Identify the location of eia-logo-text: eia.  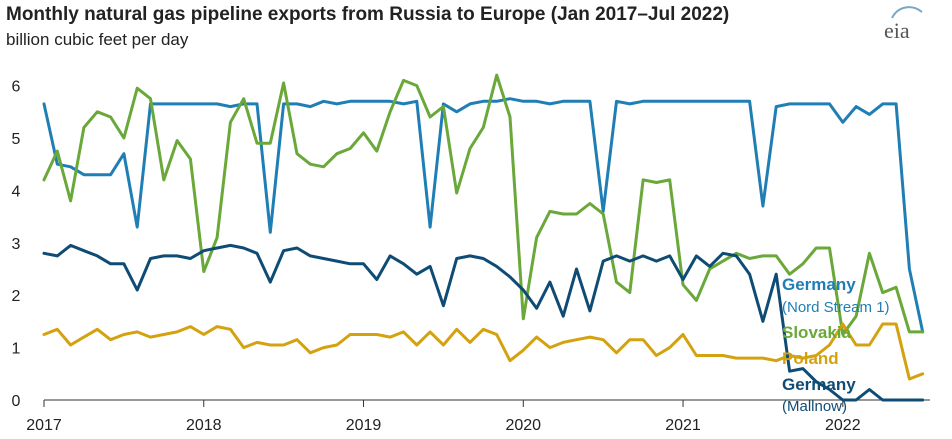
(897, 30).